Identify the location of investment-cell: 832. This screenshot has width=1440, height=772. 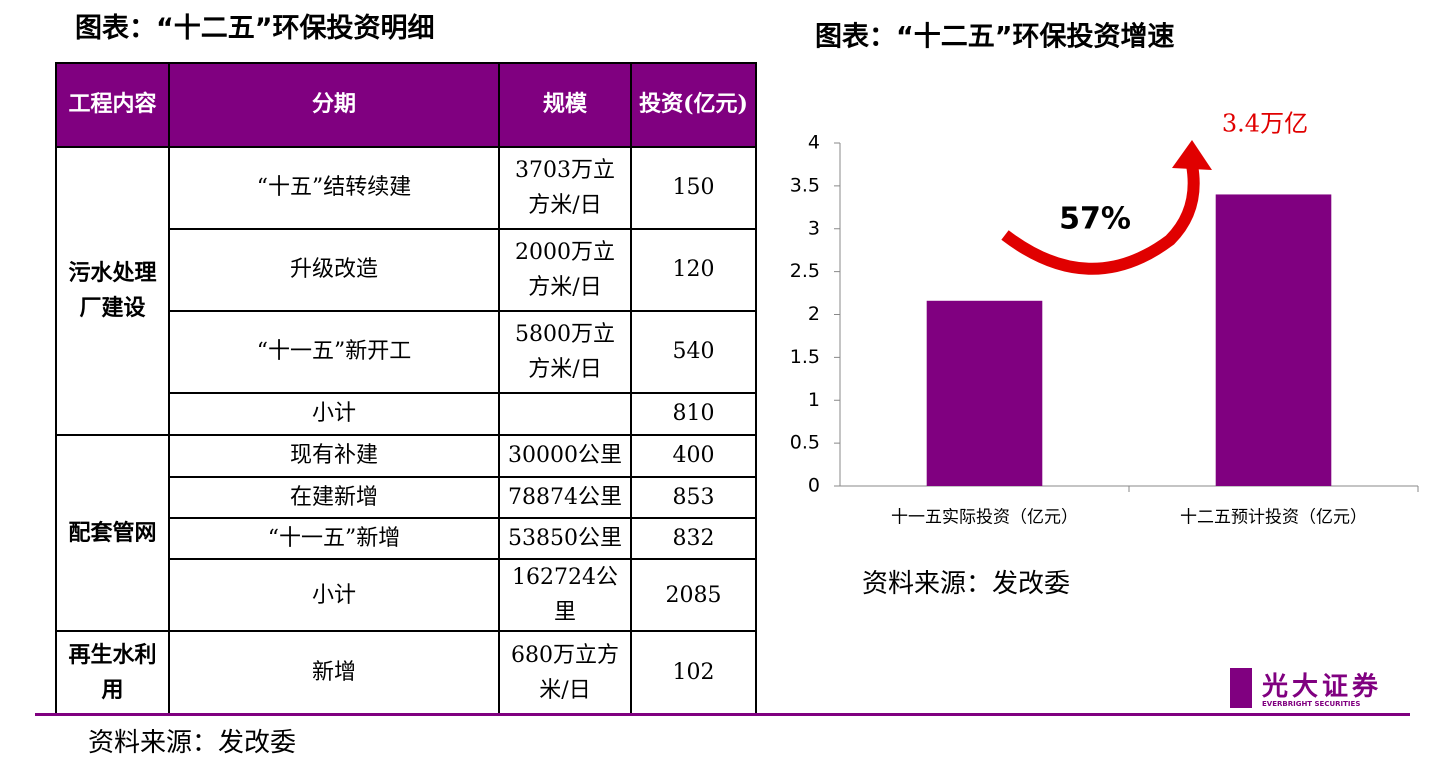
(693, 538).